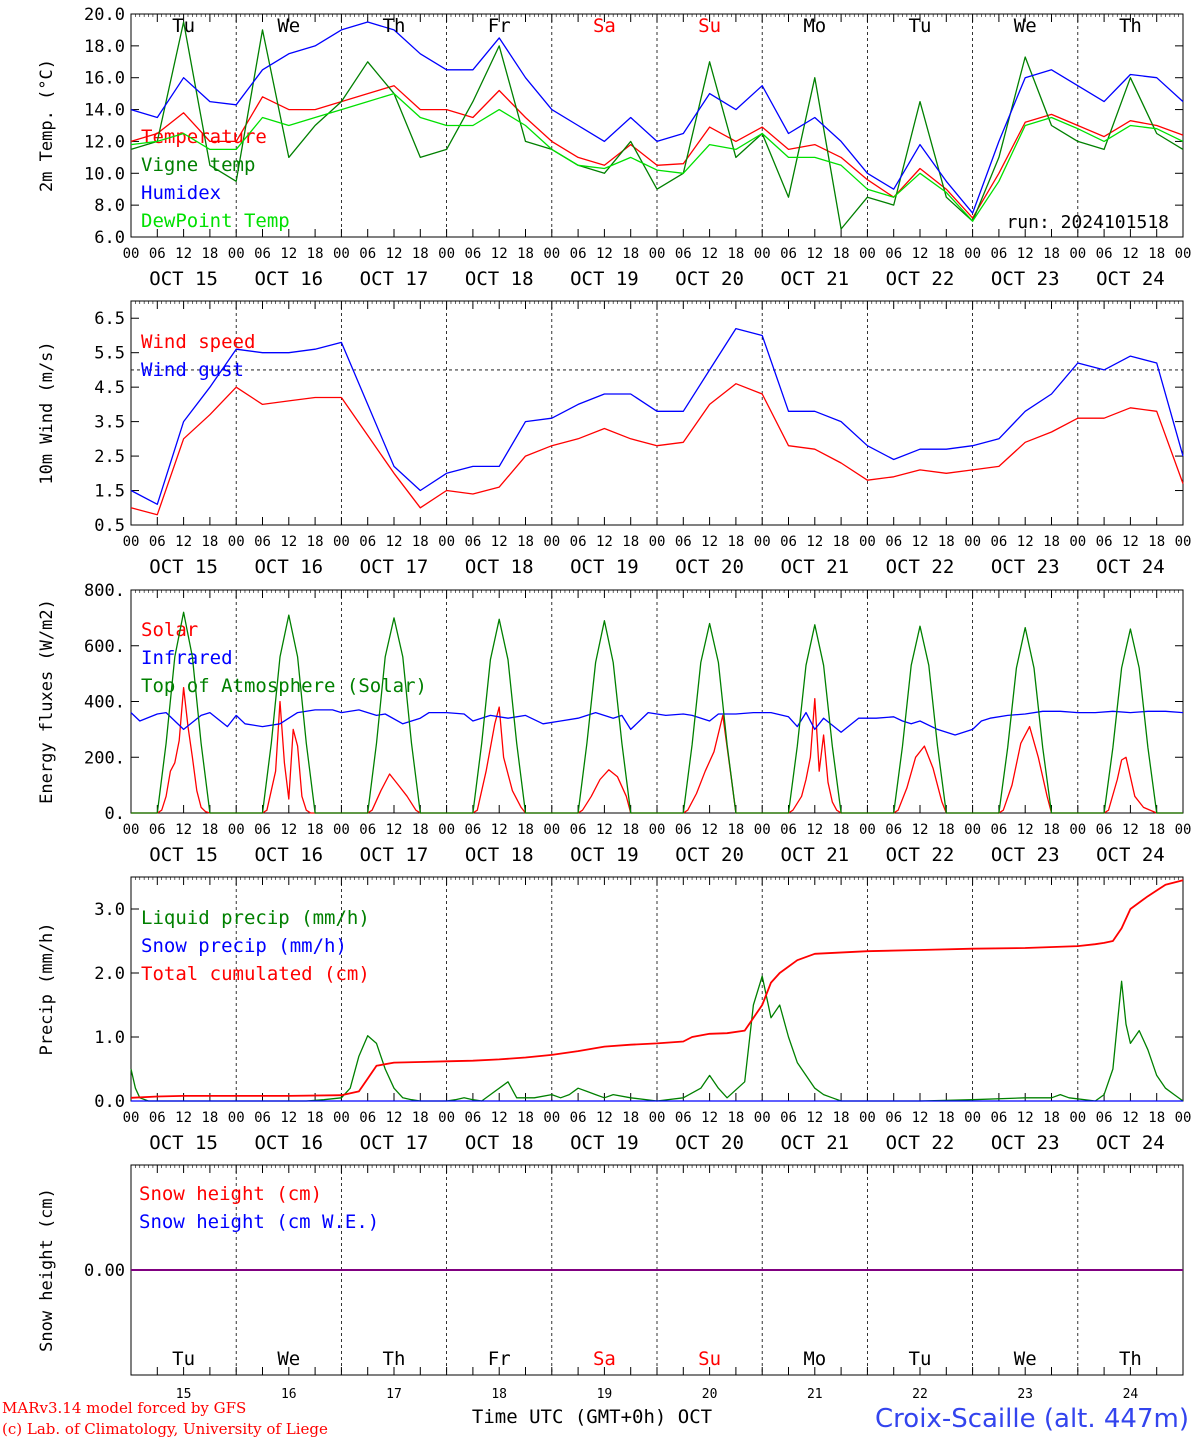 The width and height of the screenshot is (1194, 1440). Describe the element at coordinates (47, 412) in the screenshot. I see `y-axis-label: 10m Wind (m/s)` at that location.